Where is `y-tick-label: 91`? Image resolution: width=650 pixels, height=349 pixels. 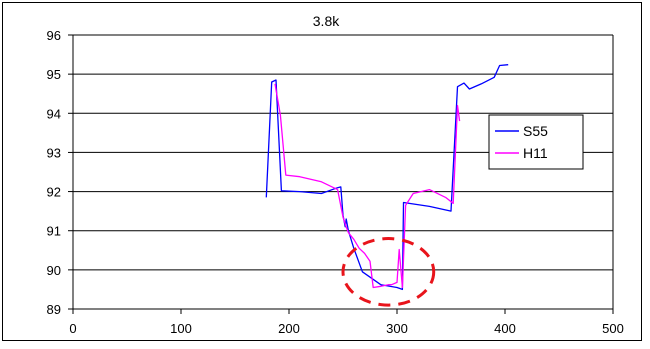
y-tick-label: 91 is located at coordinates (54, 231).